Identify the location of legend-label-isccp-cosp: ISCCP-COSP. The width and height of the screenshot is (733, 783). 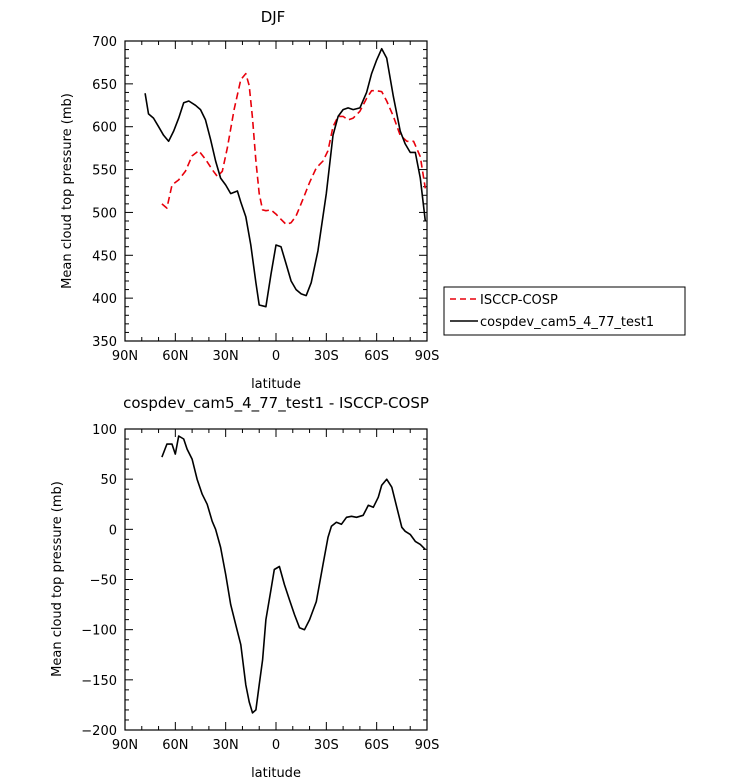
(519, 300).